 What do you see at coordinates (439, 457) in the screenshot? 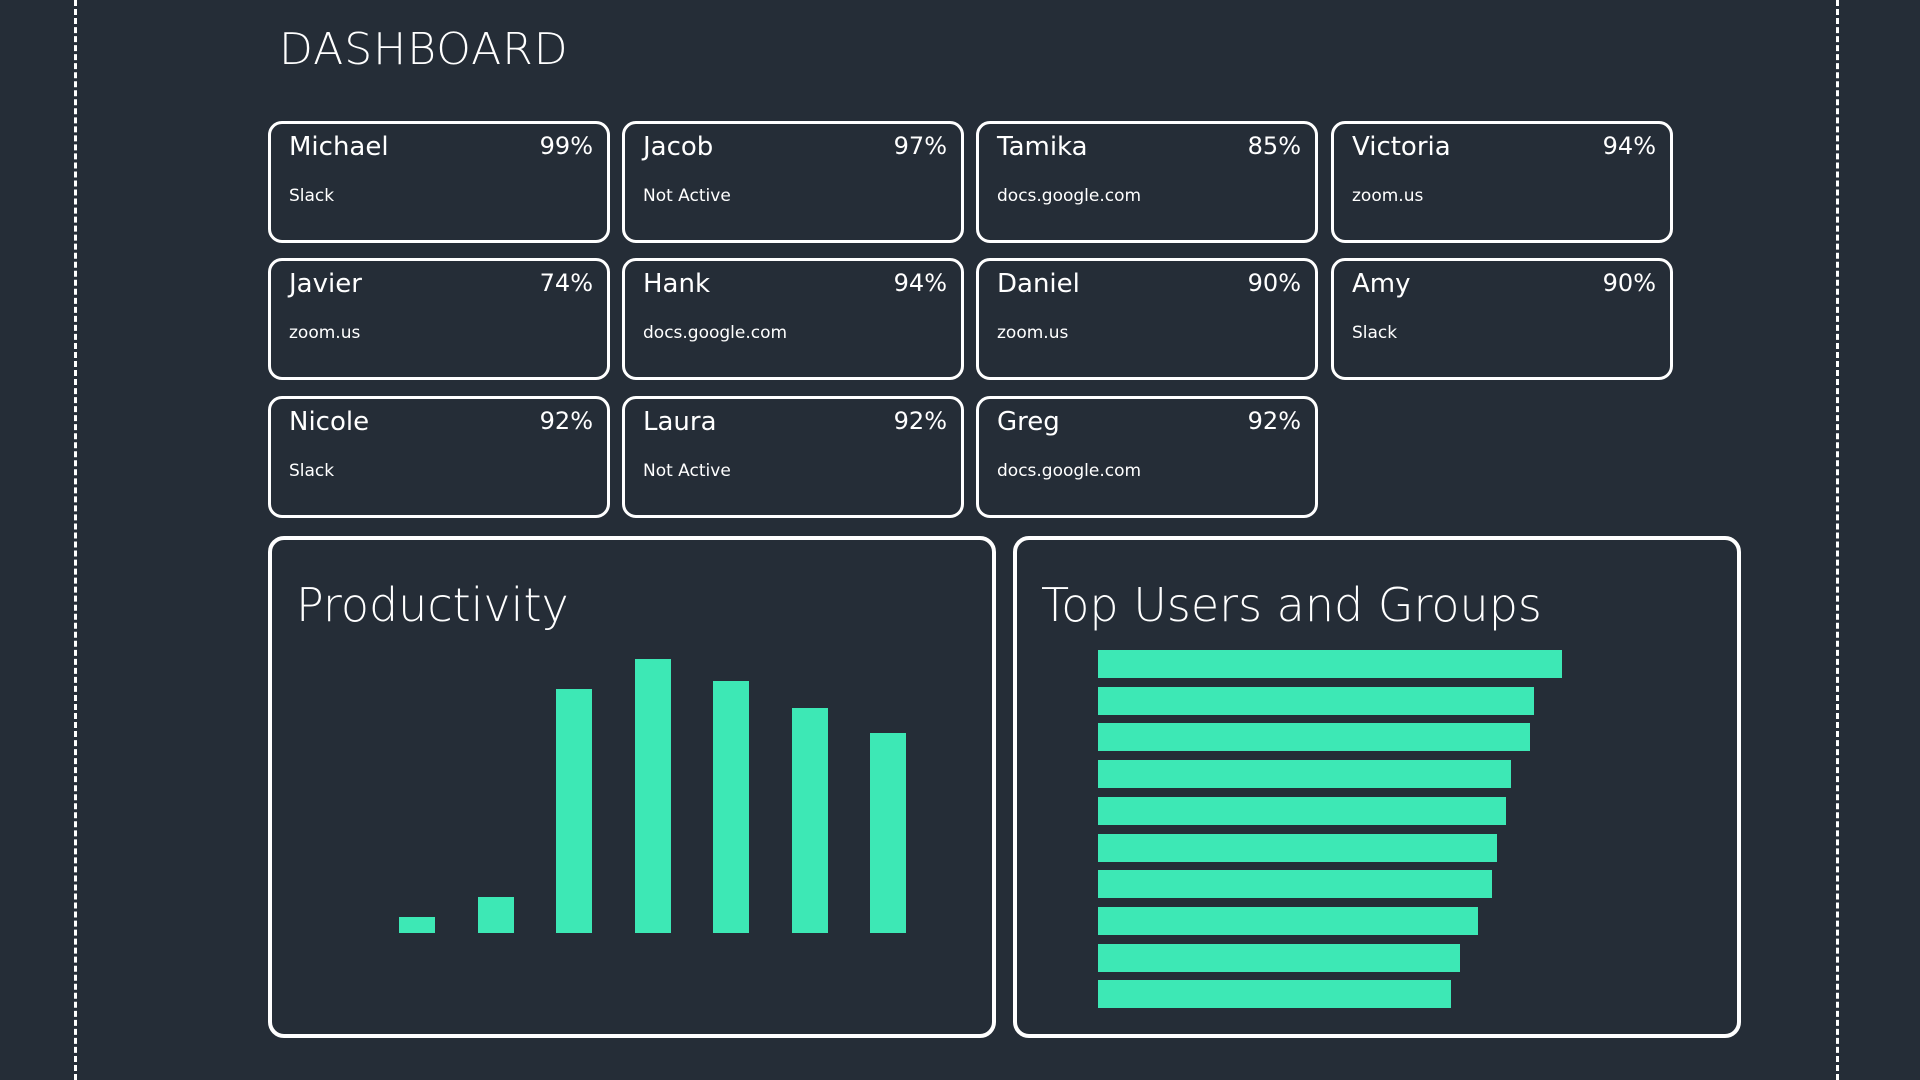
I see `user-card: Nicole 92% Slack` at bounding box center [439, 457].